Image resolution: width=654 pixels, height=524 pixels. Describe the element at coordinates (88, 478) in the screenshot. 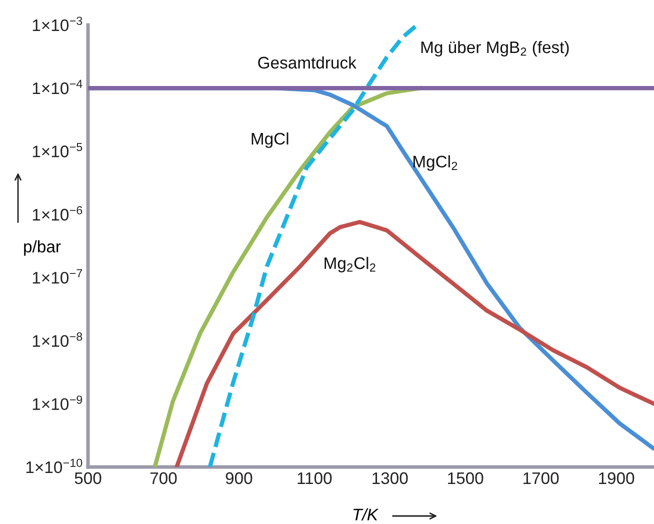

I see `x-tick-label: 500` at that location.